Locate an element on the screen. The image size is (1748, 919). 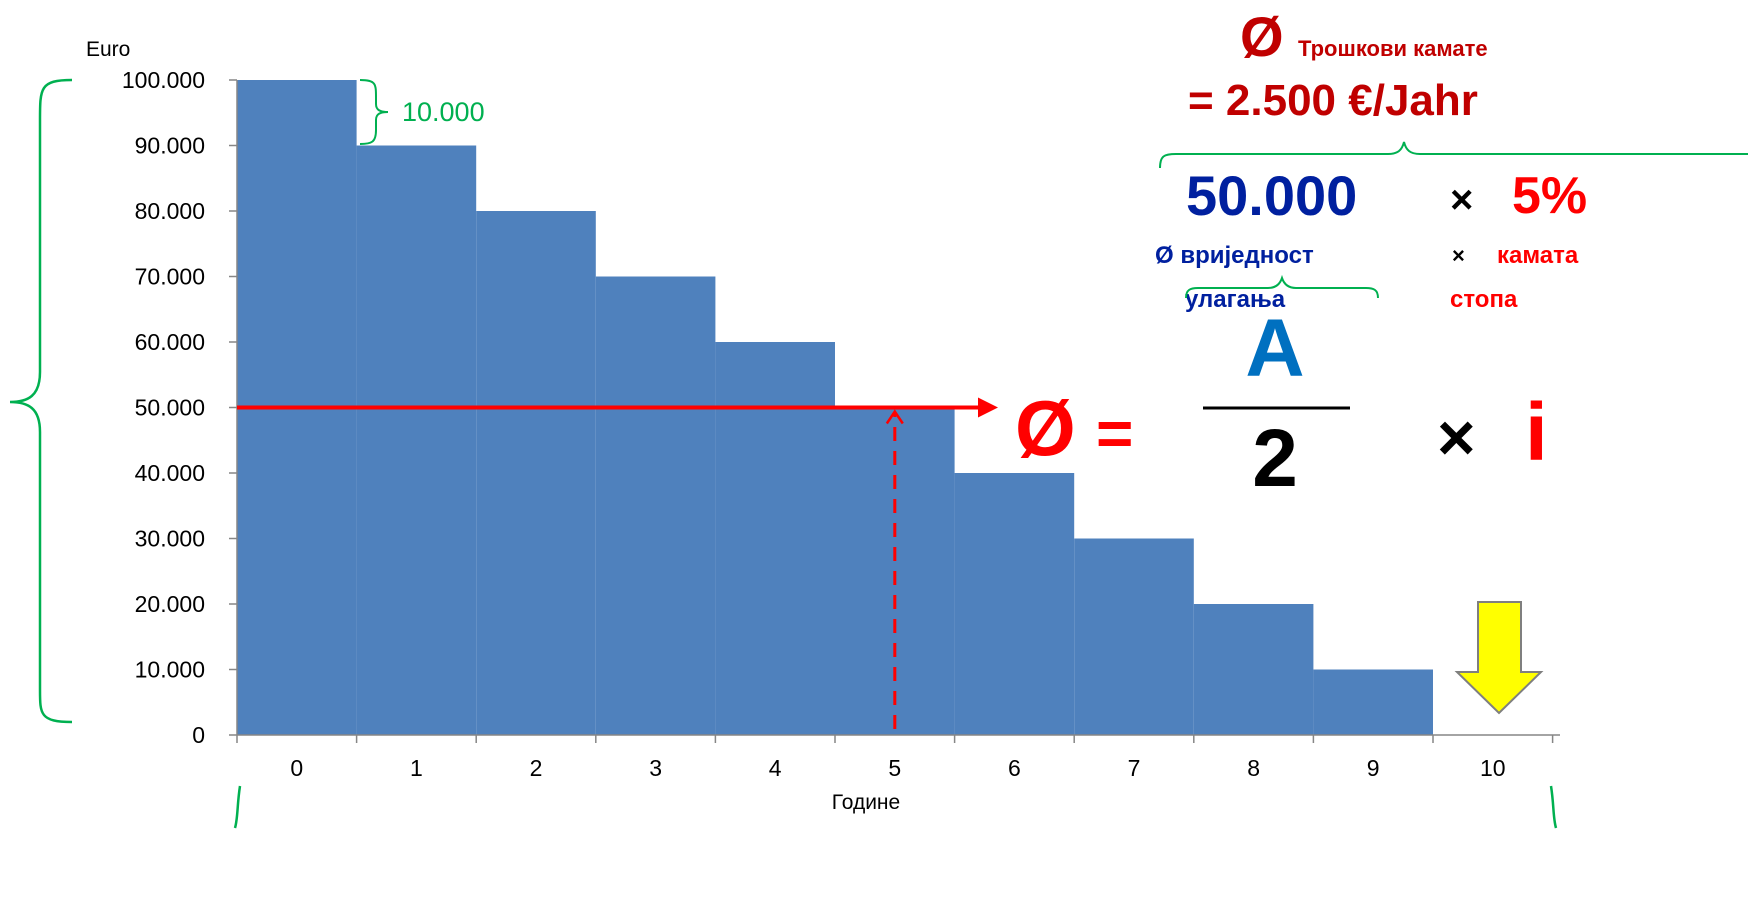
formula-denominator: 2 is located at coordinates (1275, 458).